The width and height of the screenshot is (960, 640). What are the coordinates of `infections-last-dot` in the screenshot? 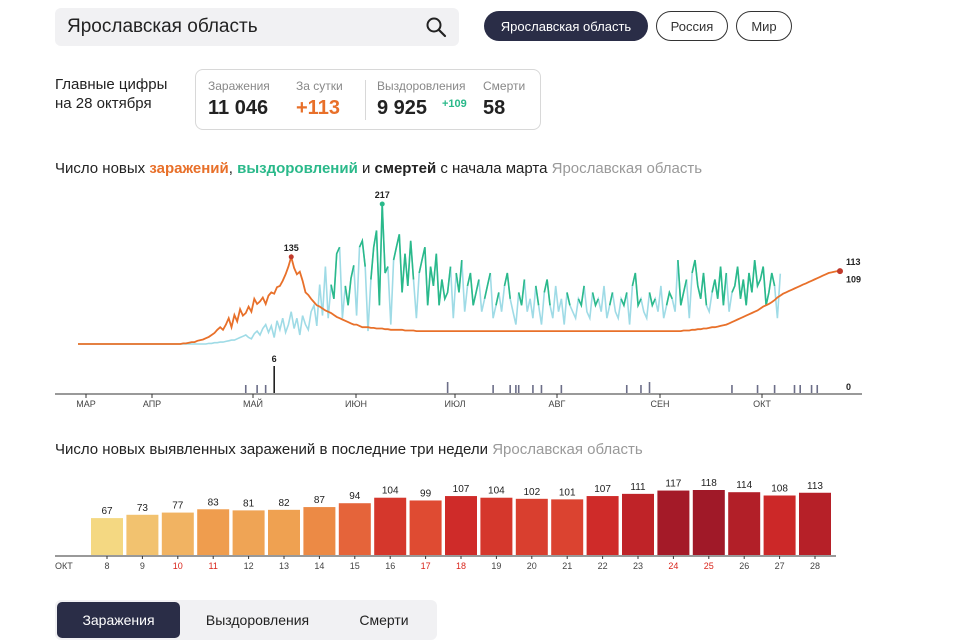 It's located at (840, 271).